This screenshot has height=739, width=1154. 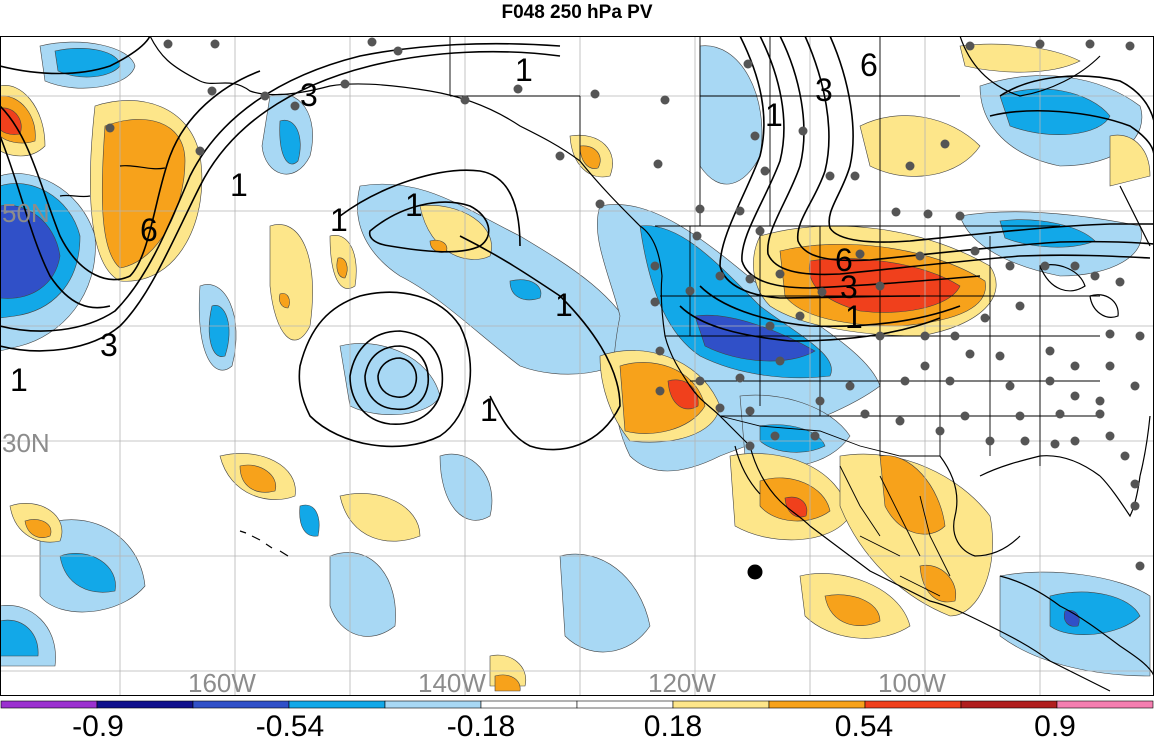 What do you see at coordinates (621, 218) in the screenshot?
I see `bc-coast` at bounding box center [621, 218].